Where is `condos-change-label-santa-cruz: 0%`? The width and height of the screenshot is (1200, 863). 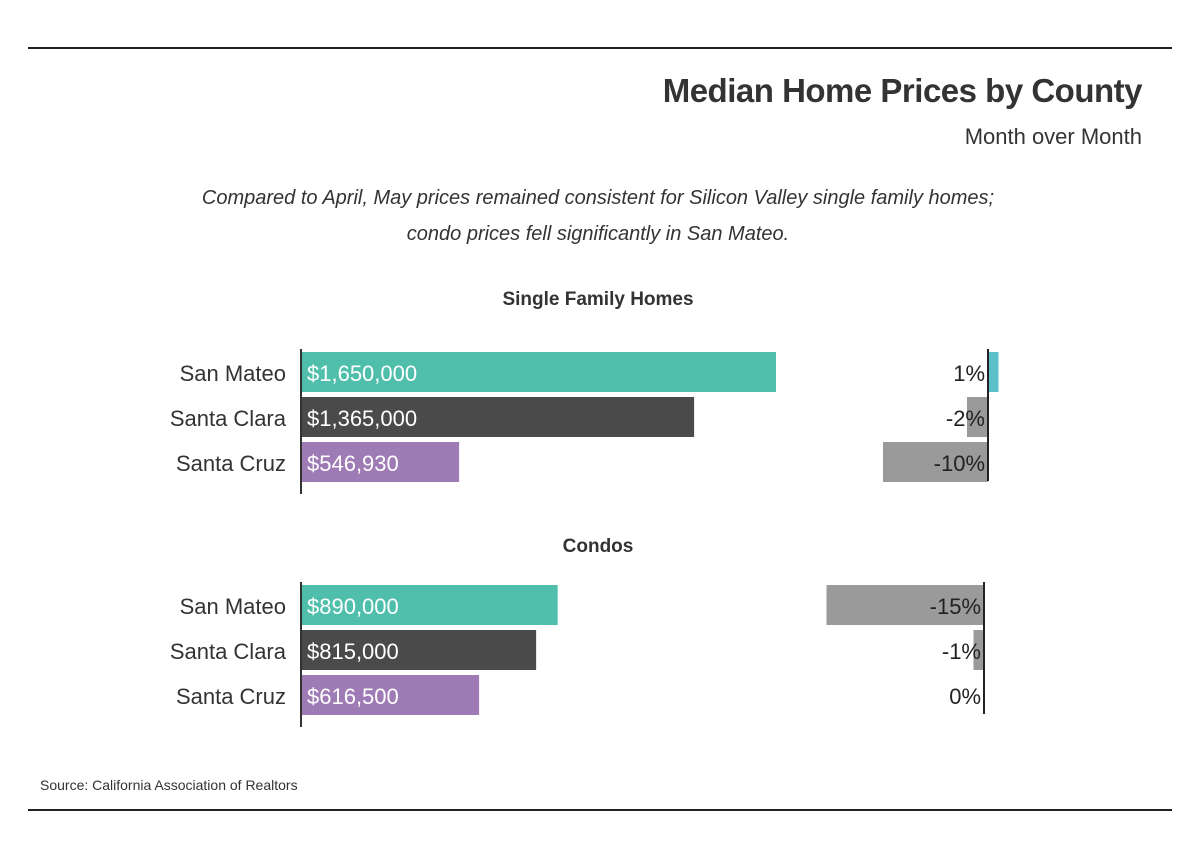
condos-change-label-santa-cruz: 0% is located at coordinates (965, 696).